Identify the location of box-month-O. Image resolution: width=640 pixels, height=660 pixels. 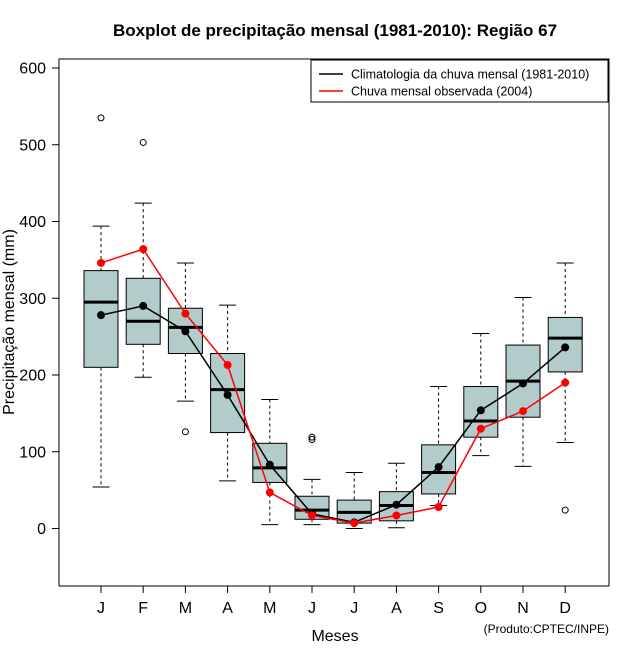
(481, 395).